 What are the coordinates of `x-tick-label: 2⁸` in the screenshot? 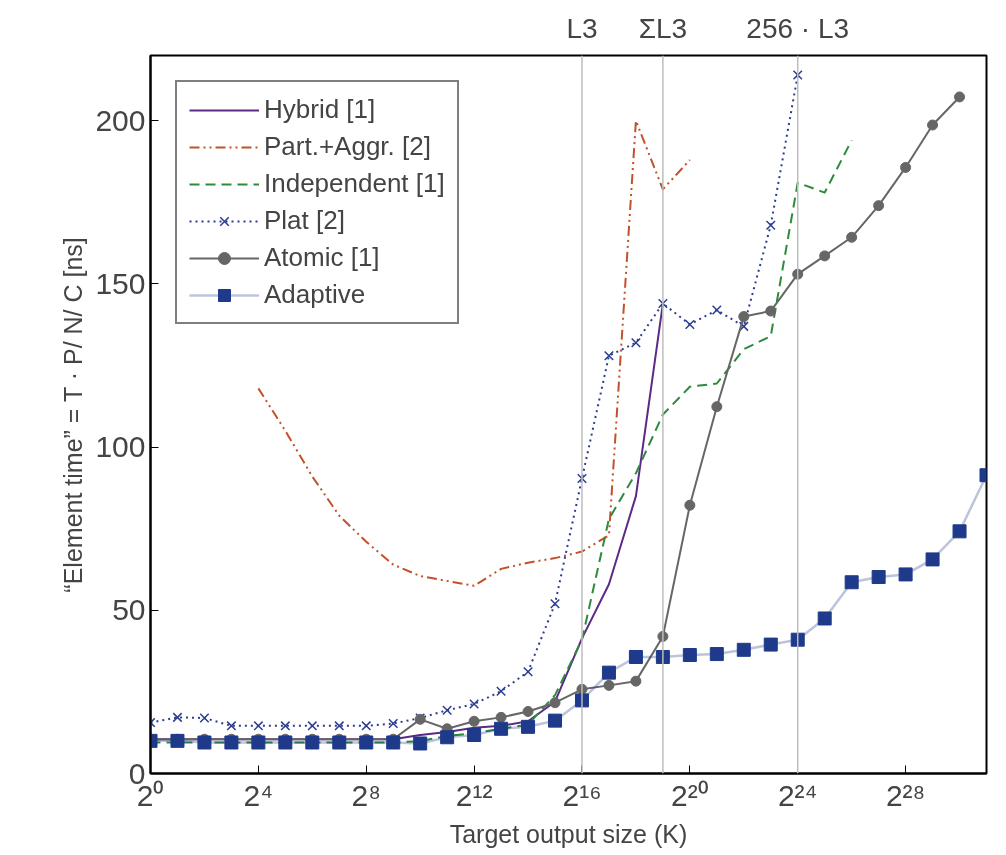 It's located at (366, 795).